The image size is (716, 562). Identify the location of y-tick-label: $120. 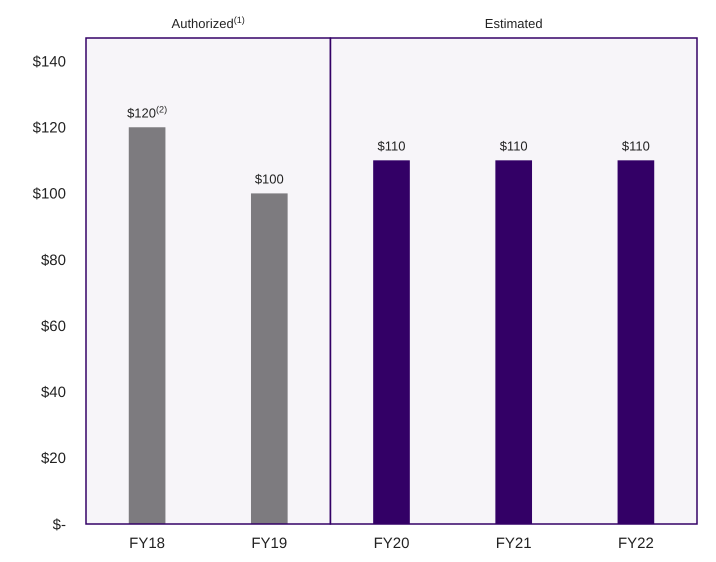
(49, 128).